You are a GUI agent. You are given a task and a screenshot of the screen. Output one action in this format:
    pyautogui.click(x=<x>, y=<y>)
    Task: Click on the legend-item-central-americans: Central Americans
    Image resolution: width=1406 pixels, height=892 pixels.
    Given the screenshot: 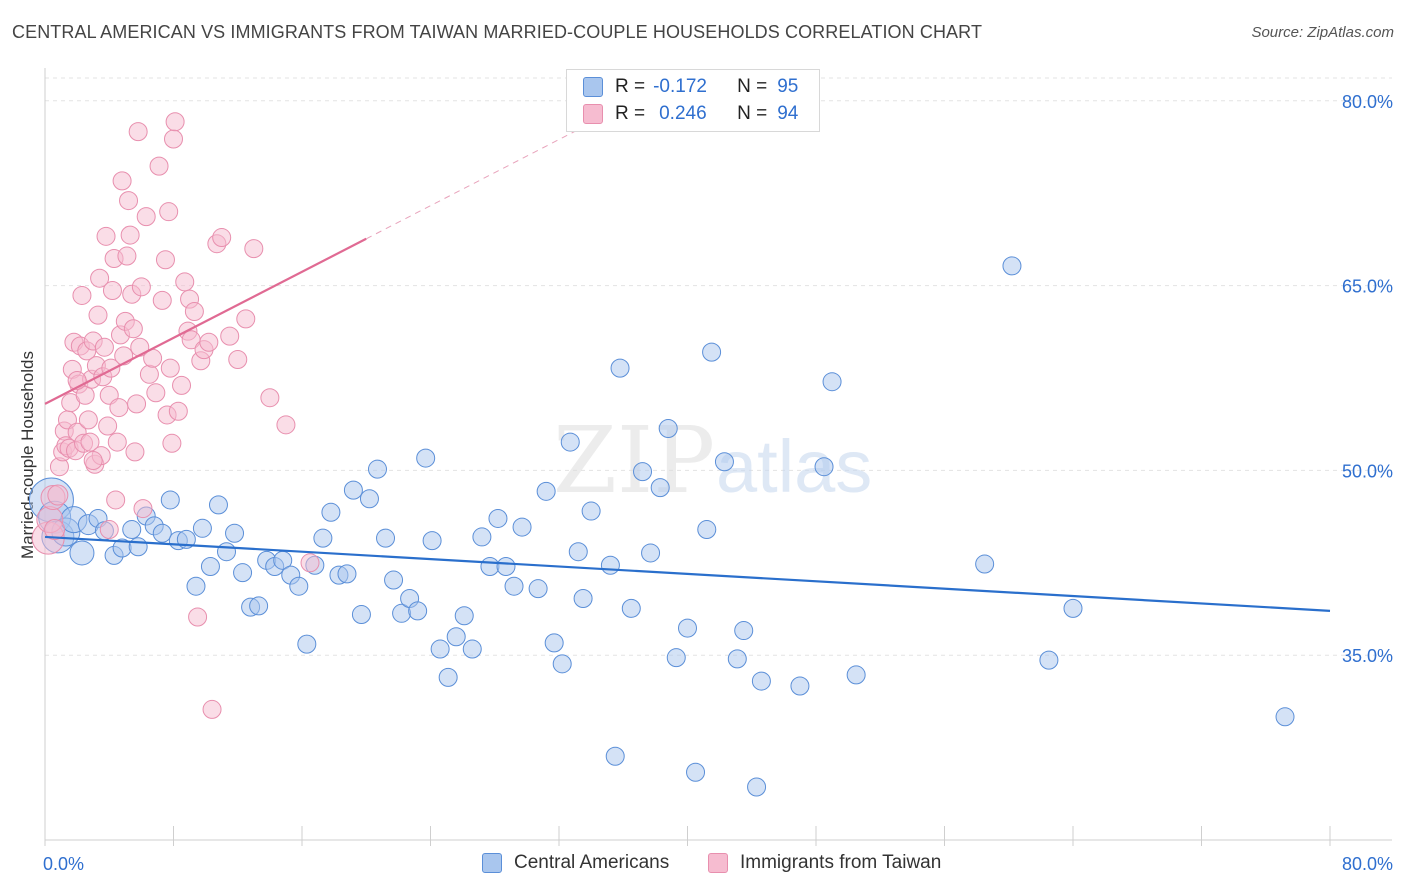 What is the action you would take?
    pyautogui.click(x=575, y=863)
    